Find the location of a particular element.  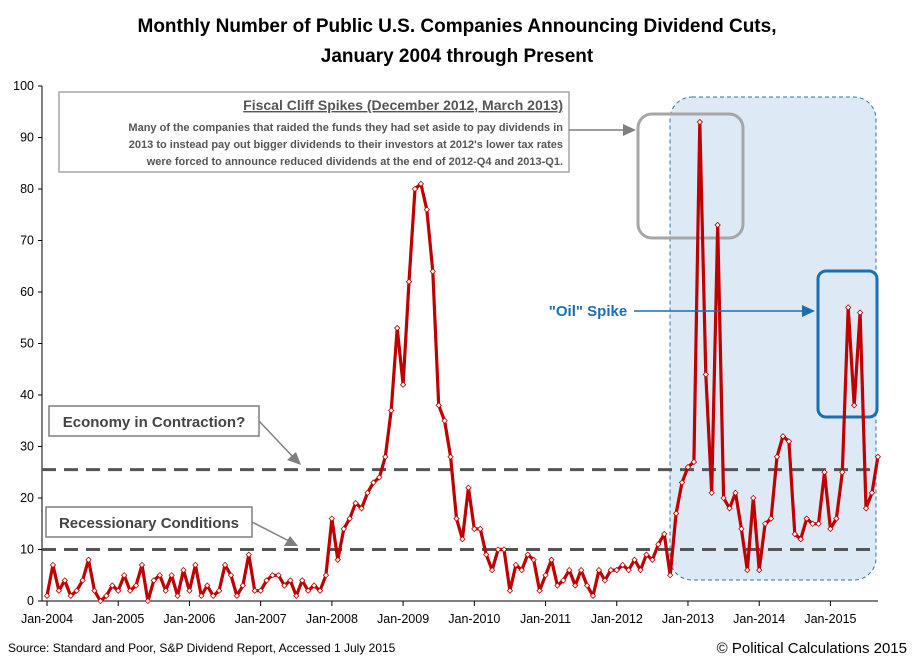

x-tick-label: Jan-2004 is located at coordinates (47, 619).